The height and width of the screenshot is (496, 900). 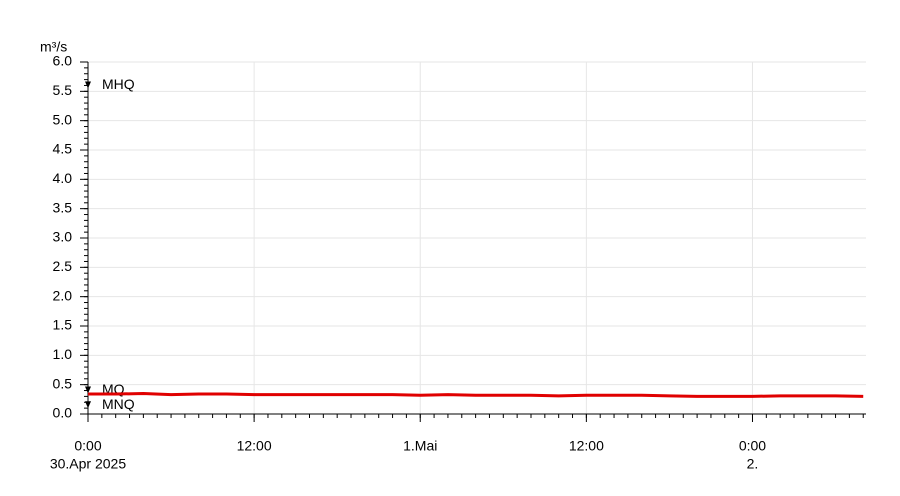 What do you see at coordinates (63, 413) in the screenshot?
I see `y-tick-label: 0.0` at bounding box center [63, 413].